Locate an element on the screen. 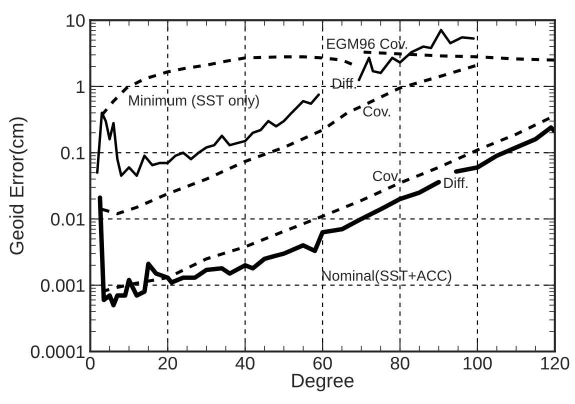 The height and width of the screenshot is (404, 575). x-tick-label: 40 is located at coordinates (245, 363).